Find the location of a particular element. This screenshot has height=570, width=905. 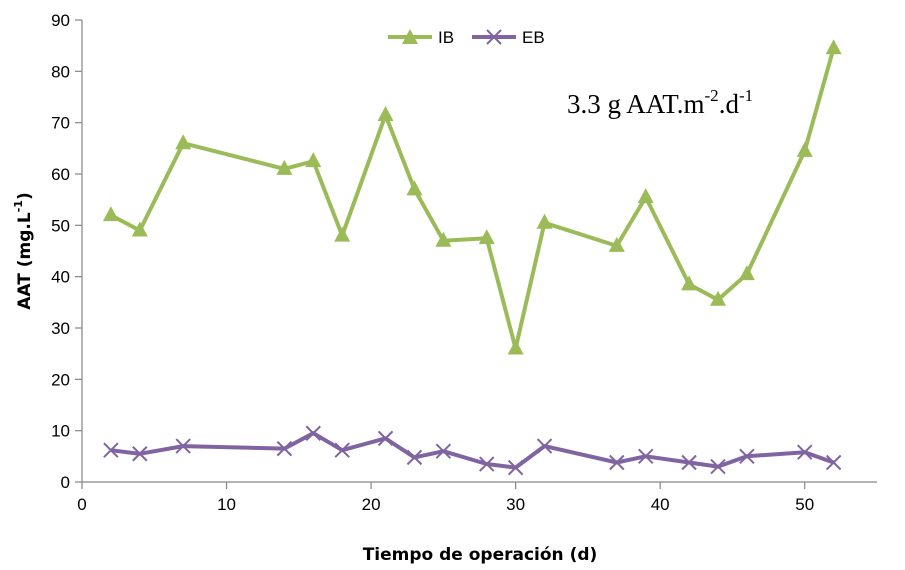

y-tick-label: 60 is located at coordinates (60, 174).